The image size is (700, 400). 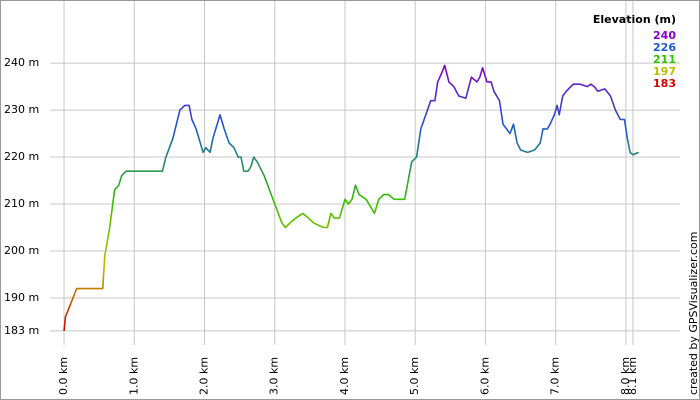 I want to click on x-tick-label: 3.0 km, so click(x=274, y=376).